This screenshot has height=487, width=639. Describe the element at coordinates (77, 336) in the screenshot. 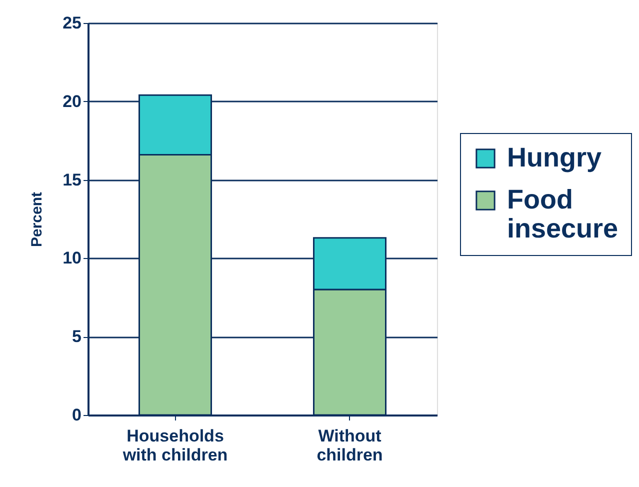

I see `y-tick-label: 5` at that location.